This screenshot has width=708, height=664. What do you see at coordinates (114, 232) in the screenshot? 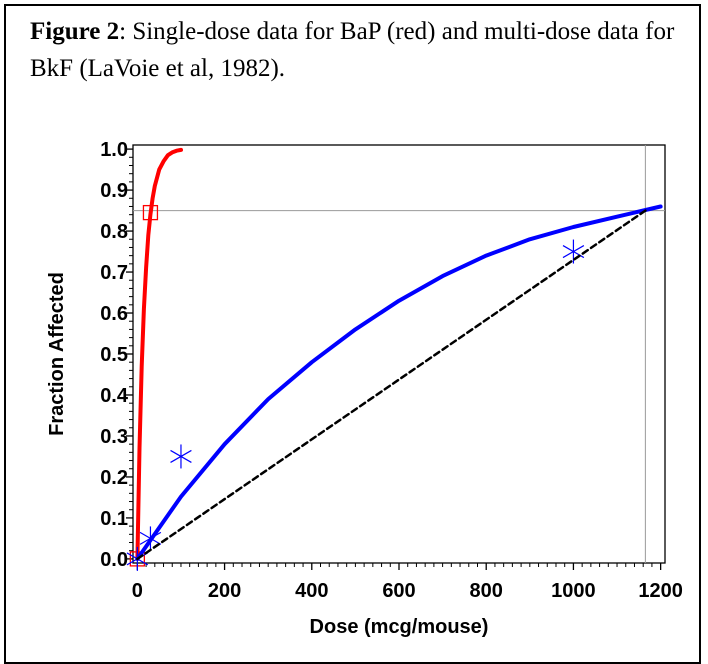
I see `y-tick-label: 0.8` at bounding box center [114, 232].